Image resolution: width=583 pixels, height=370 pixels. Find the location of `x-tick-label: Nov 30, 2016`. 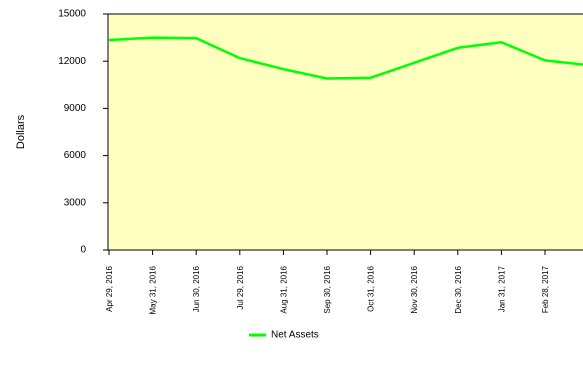

x-tick-label: Nov 30, 2016 is located at coordinates (414, 289).